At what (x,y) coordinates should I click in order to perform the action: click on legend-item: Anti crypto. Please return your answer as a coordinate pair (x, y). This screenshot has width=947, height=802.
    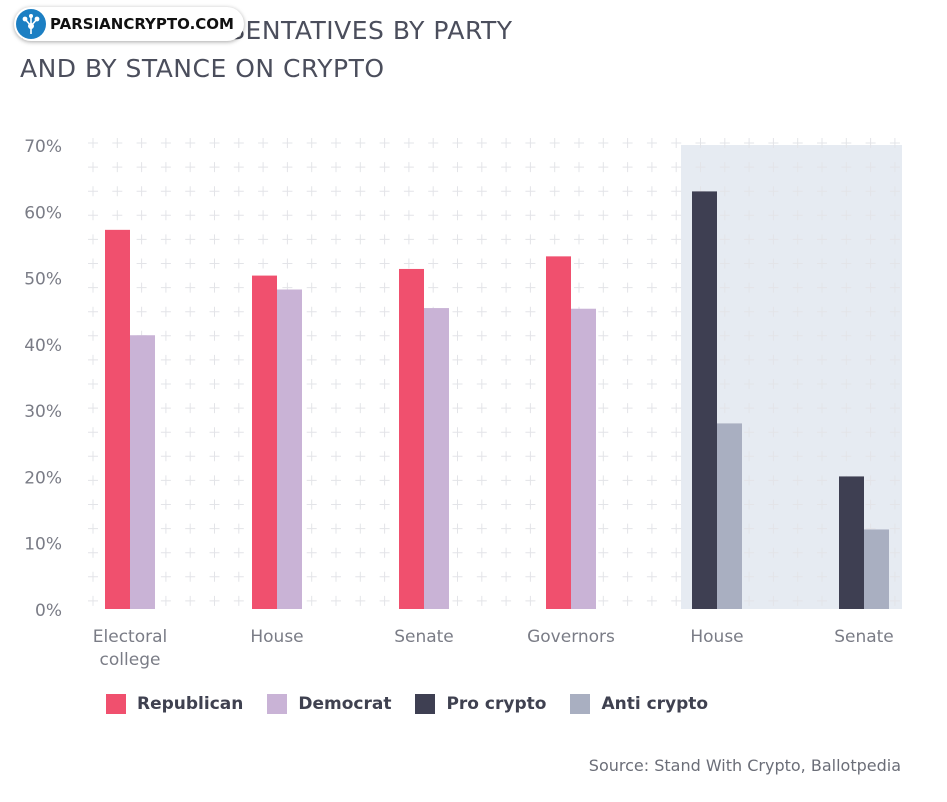
    Looking at the image, I should click on (639, 704).